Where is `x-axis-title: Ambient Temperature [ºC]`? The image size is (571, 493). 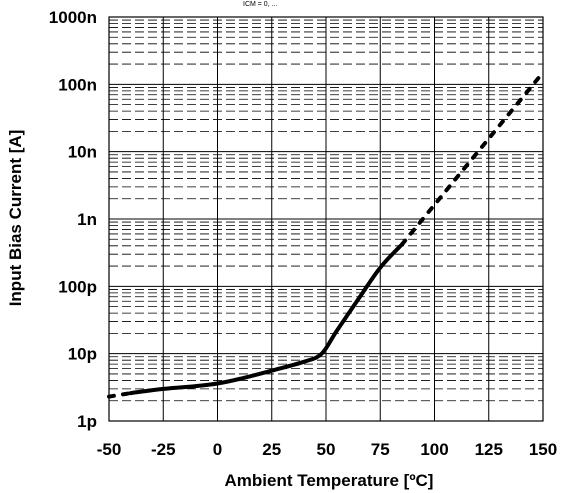 x-axis-title: Ambient Temperature [ºC] is located at coordinates (329, 480).